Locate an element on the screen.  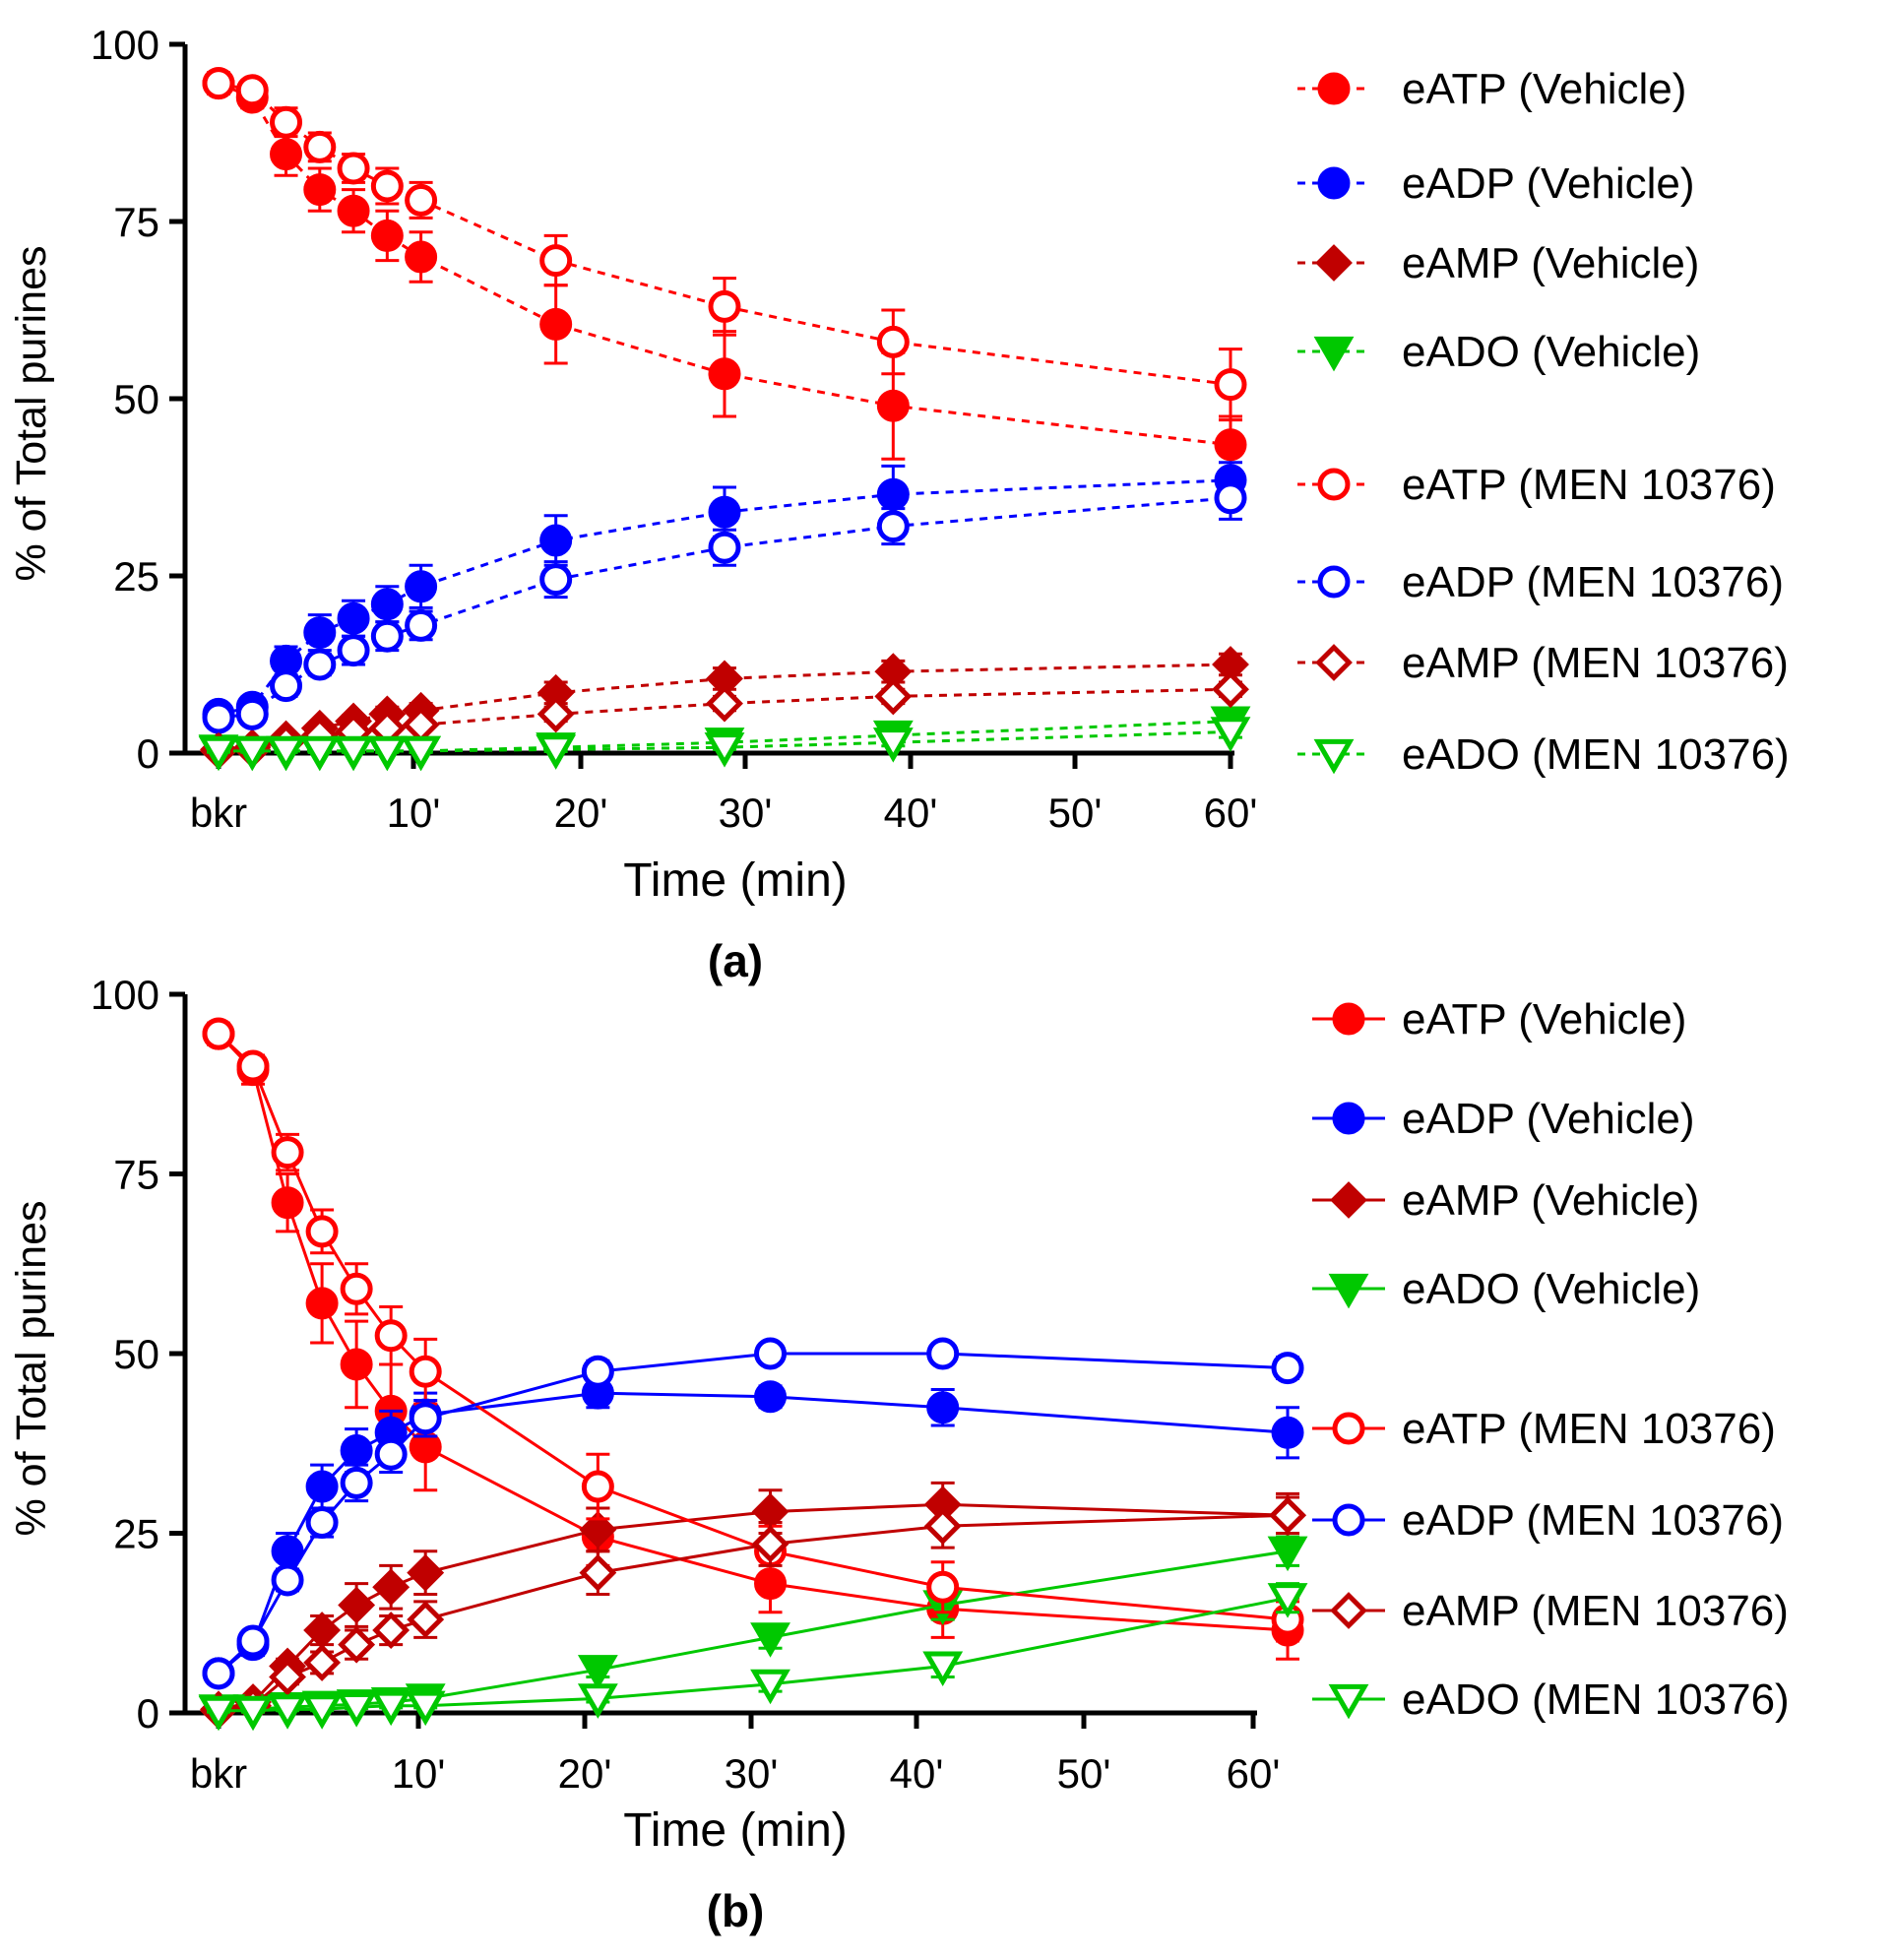
x-tick-label: 20' is located at coordinates (585, 1773).